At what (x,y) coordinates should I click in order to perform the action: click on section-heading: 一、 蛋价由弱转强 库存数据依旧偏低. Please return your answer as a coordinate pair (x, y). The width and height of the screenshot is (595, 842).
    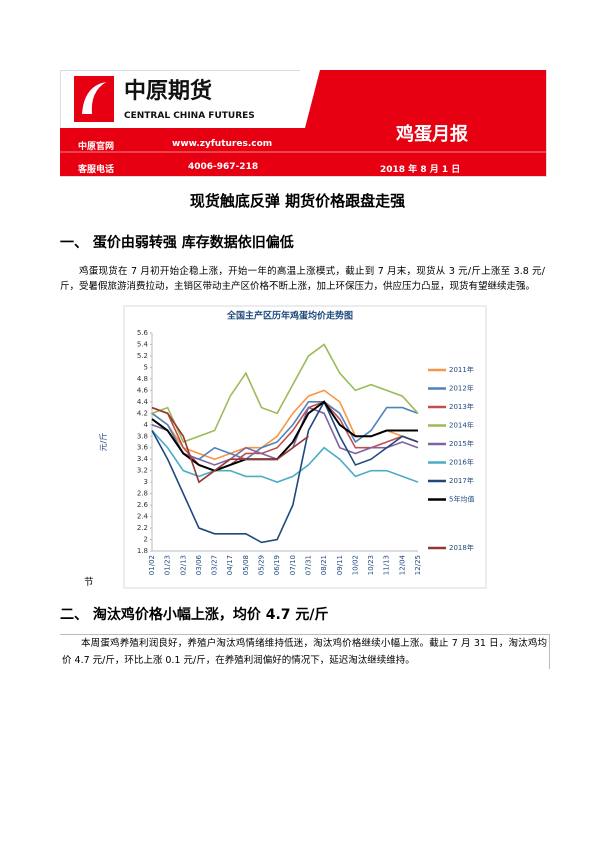
    Looking at the image, I should click on (177, 243).